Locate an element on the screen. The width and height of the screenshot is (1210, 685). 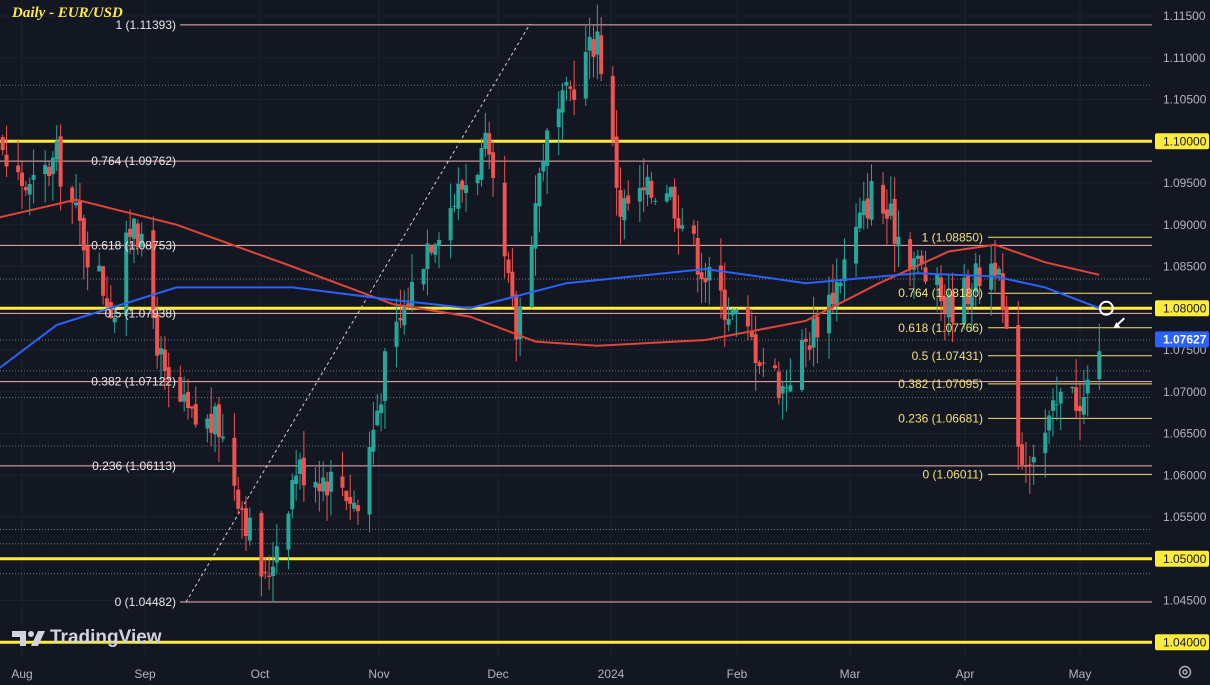
gear-icon is located at coordinates (1185, 672).